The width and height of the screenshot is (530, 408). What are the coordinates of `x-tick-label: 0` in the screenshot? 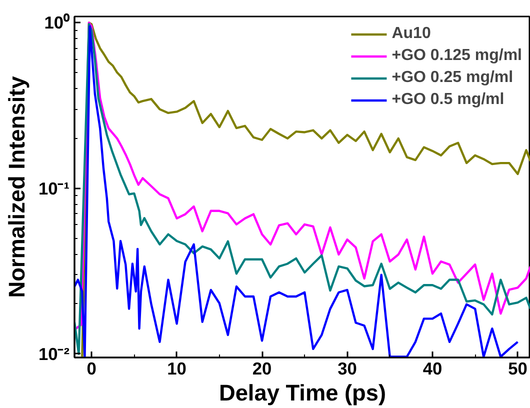 It's located at (91, 368).